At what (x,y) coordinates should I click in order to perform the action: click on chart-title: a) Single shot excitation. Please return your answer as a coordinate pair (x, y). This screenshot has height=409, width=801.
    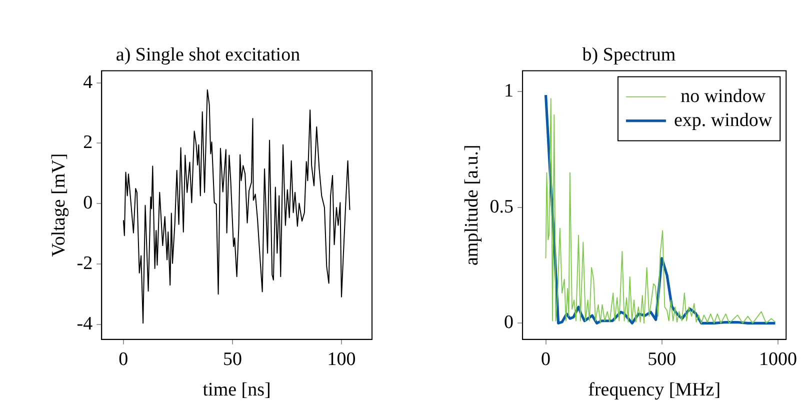
    Looking at the image, I should click on (208, 55).